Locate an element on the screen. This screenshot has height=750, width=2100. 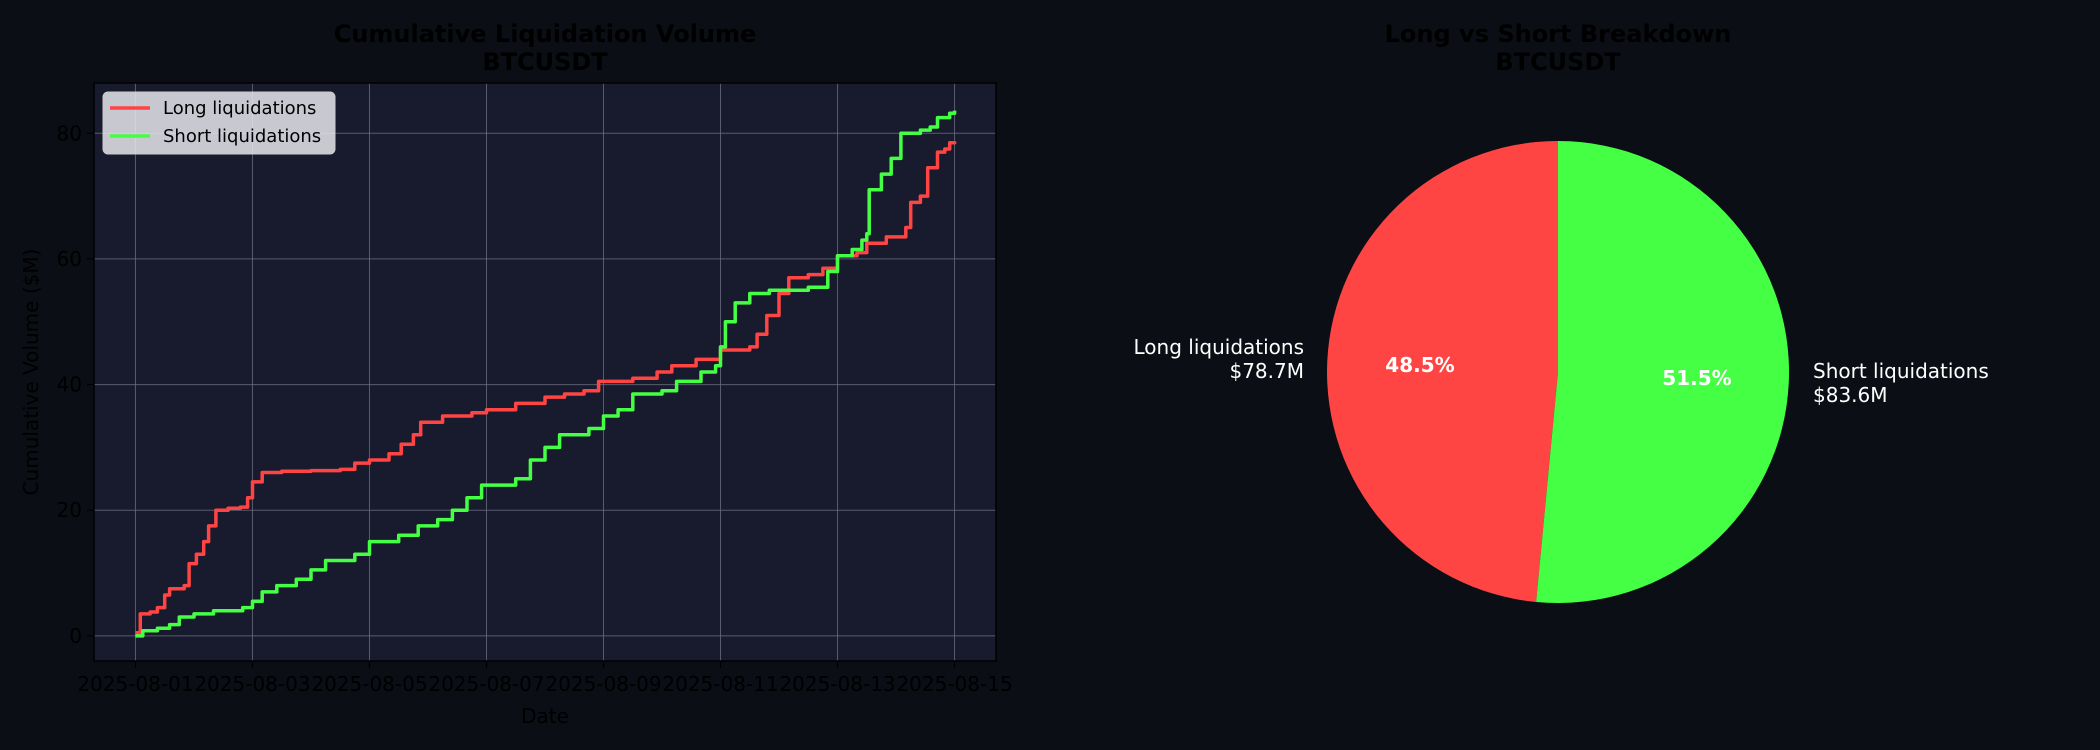
x-tick-label: 2025-08-15 is located at coordinates (954, 684).